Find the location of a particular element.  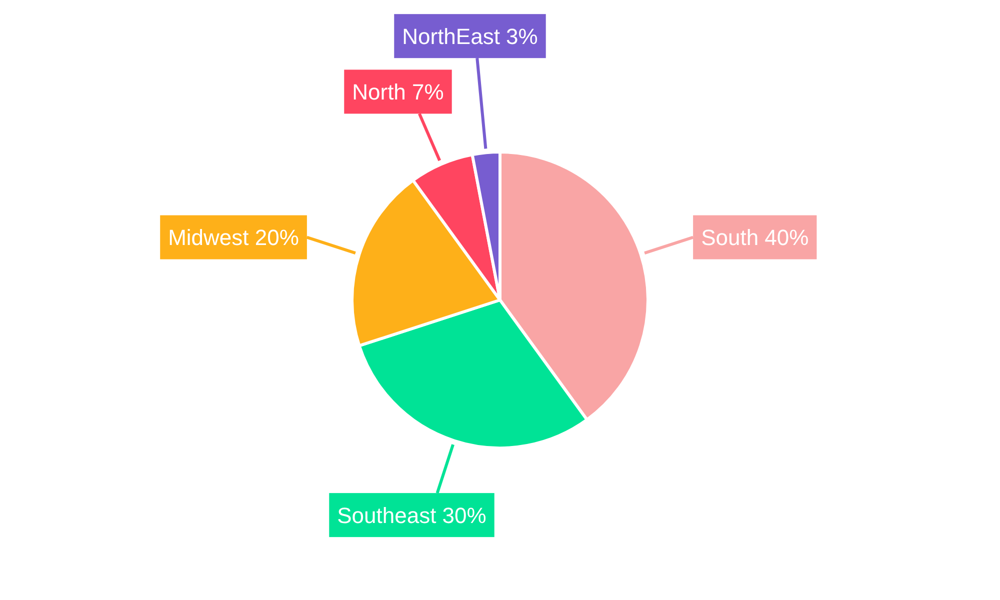

slice-label: North 7% is located at coordinates (398, 91).